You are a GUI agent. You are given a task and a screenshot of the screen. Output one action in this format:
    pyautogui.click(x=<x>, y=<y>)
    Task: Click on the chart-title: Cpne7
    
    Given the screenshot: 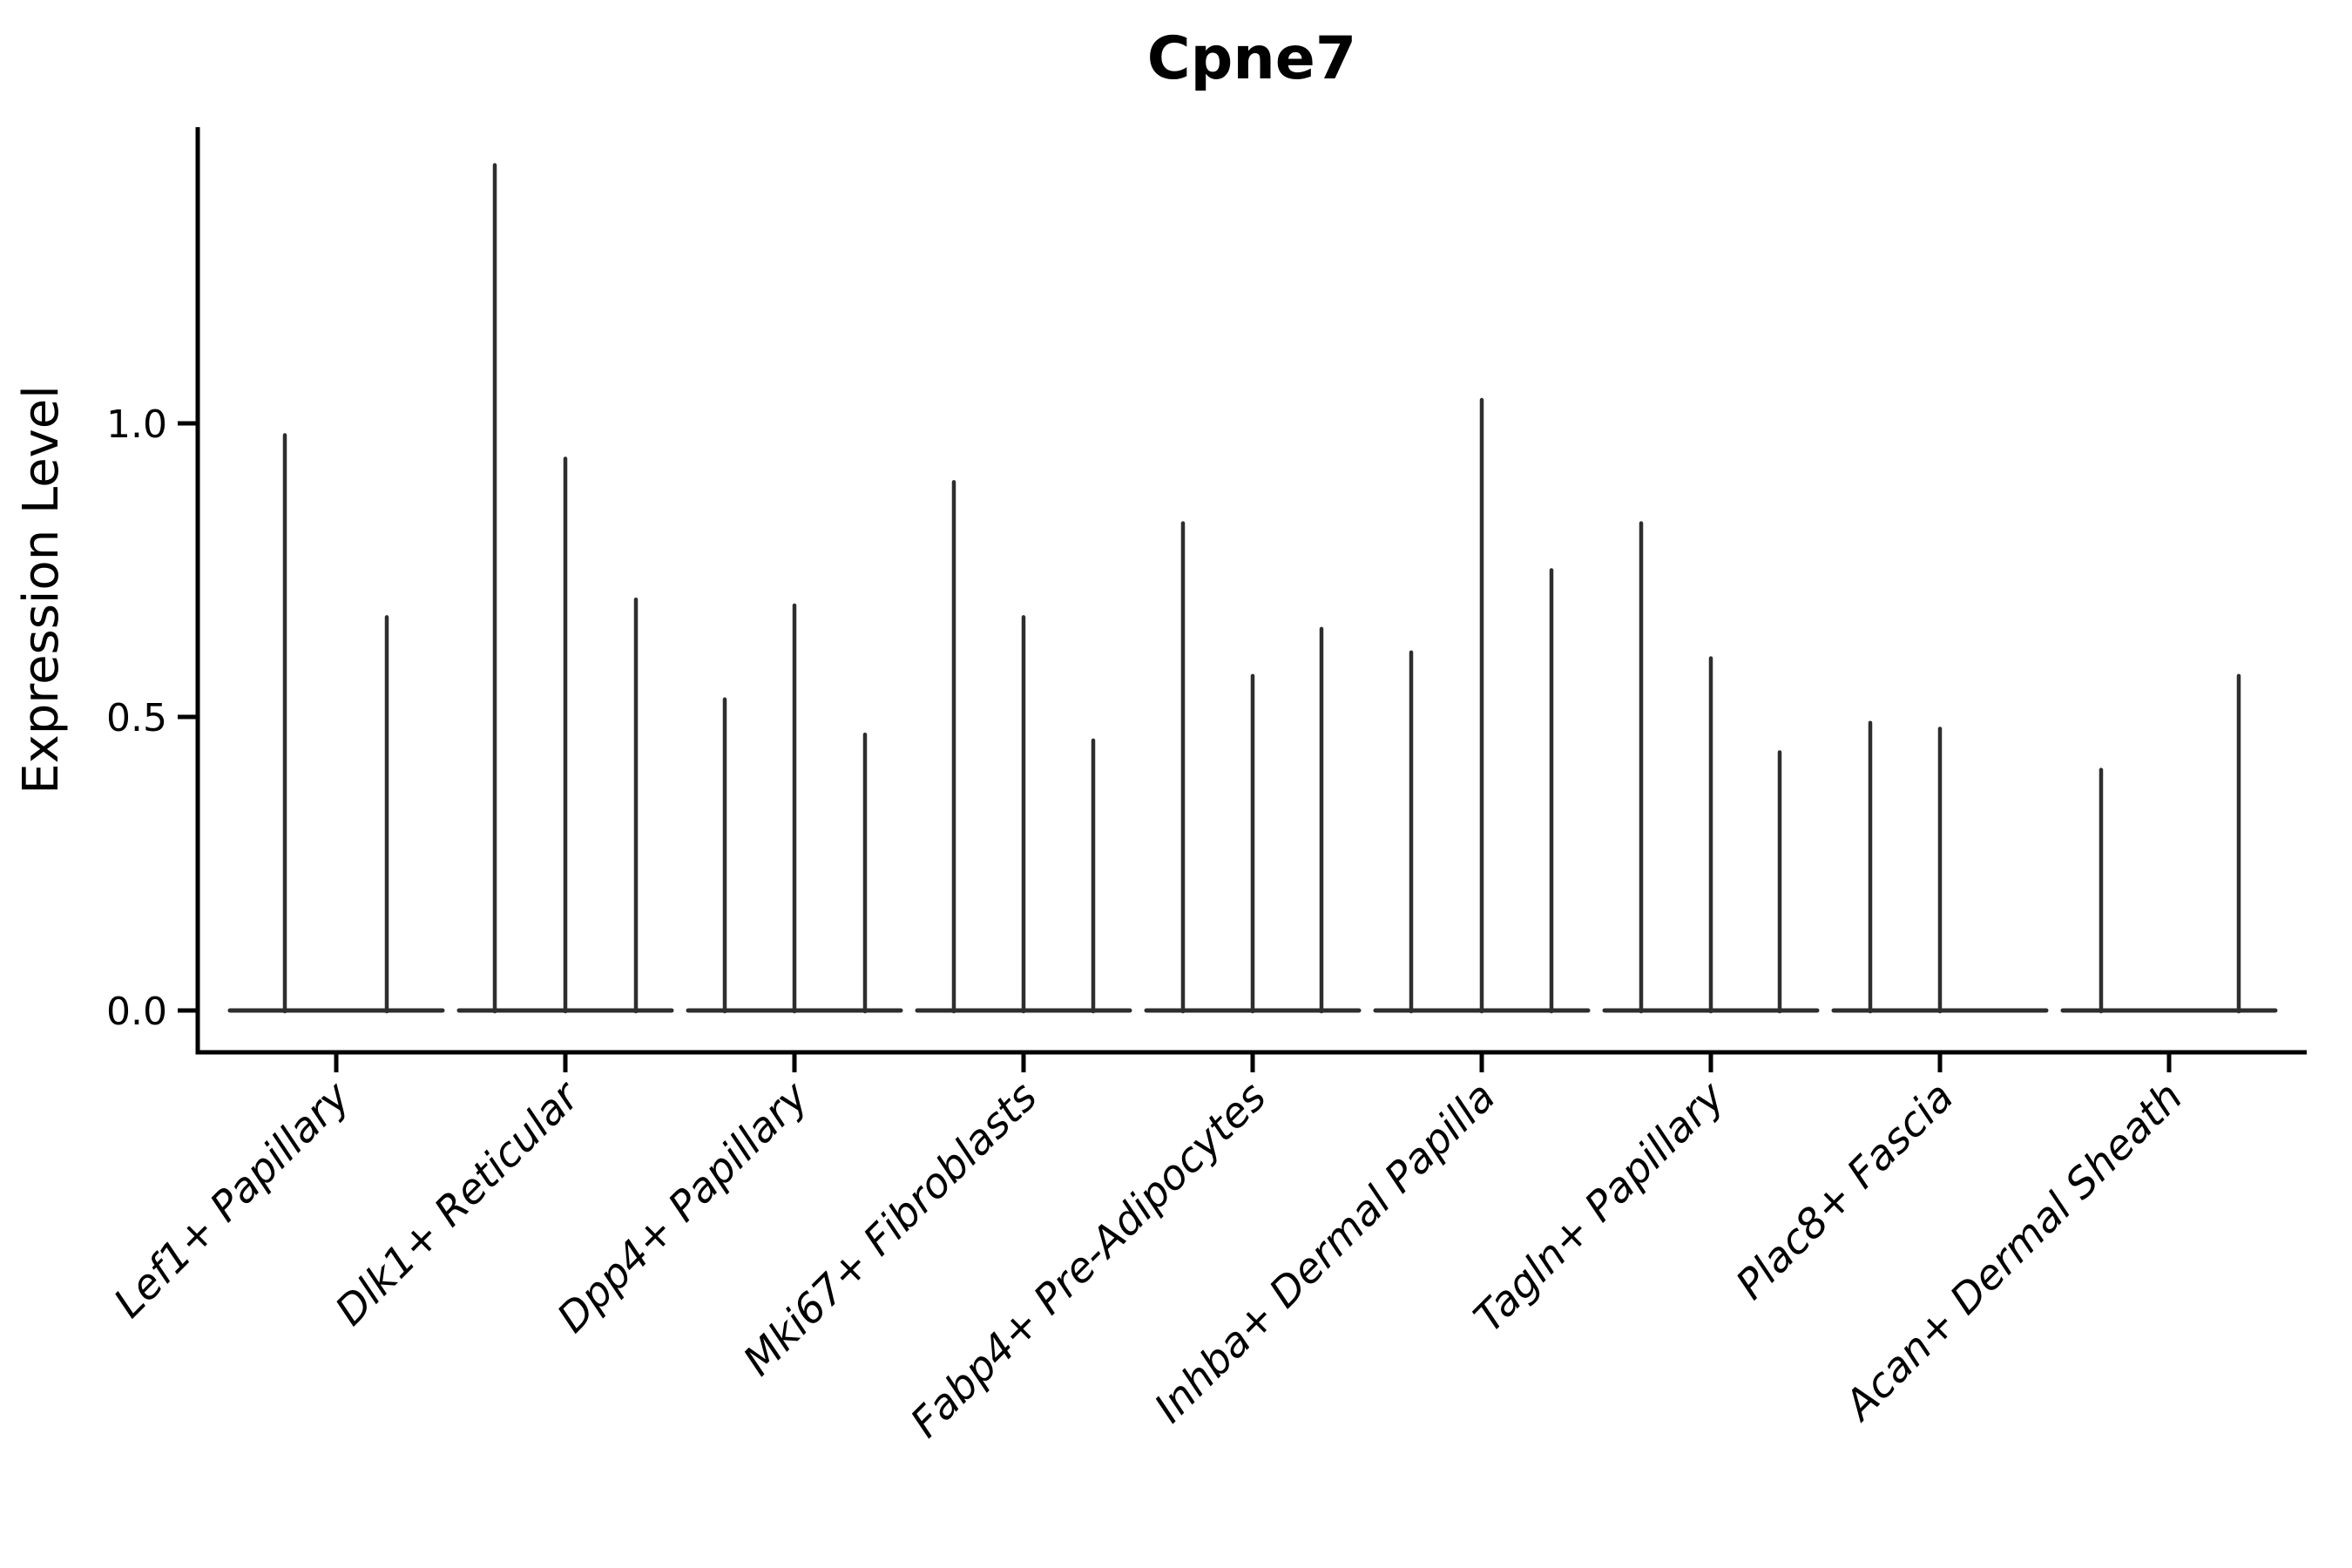 What is the action you would take?
    pyautogui.click(x=1251, y=58)
    